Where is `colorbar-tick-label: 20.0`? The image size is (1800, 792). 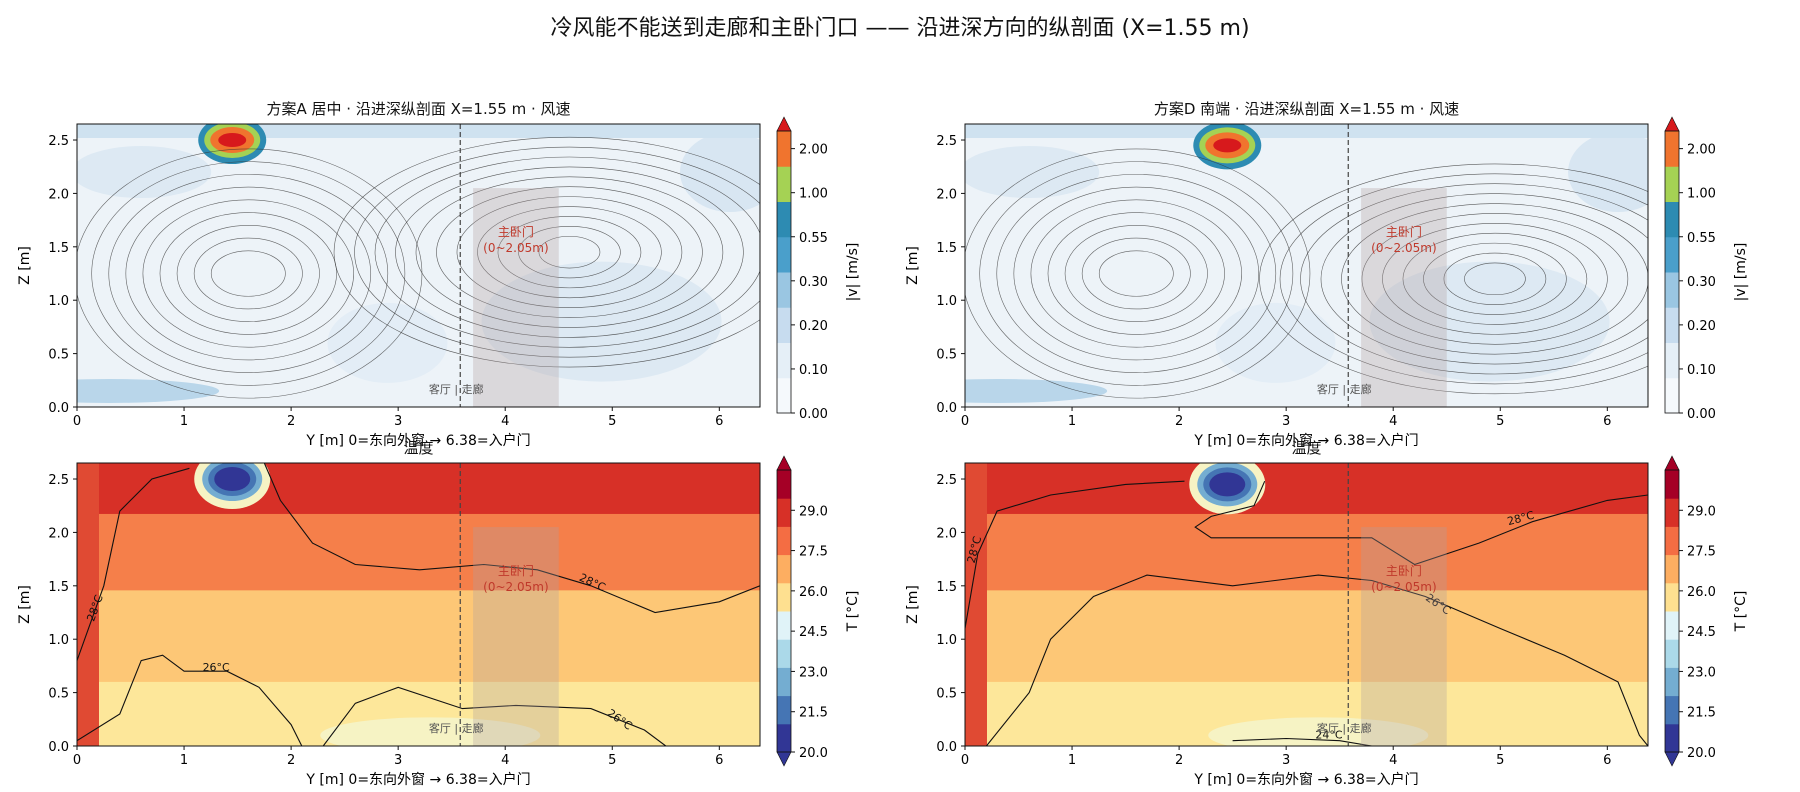
colorbar-tick-label: 20.0 is located at coordinates (1701, 753).